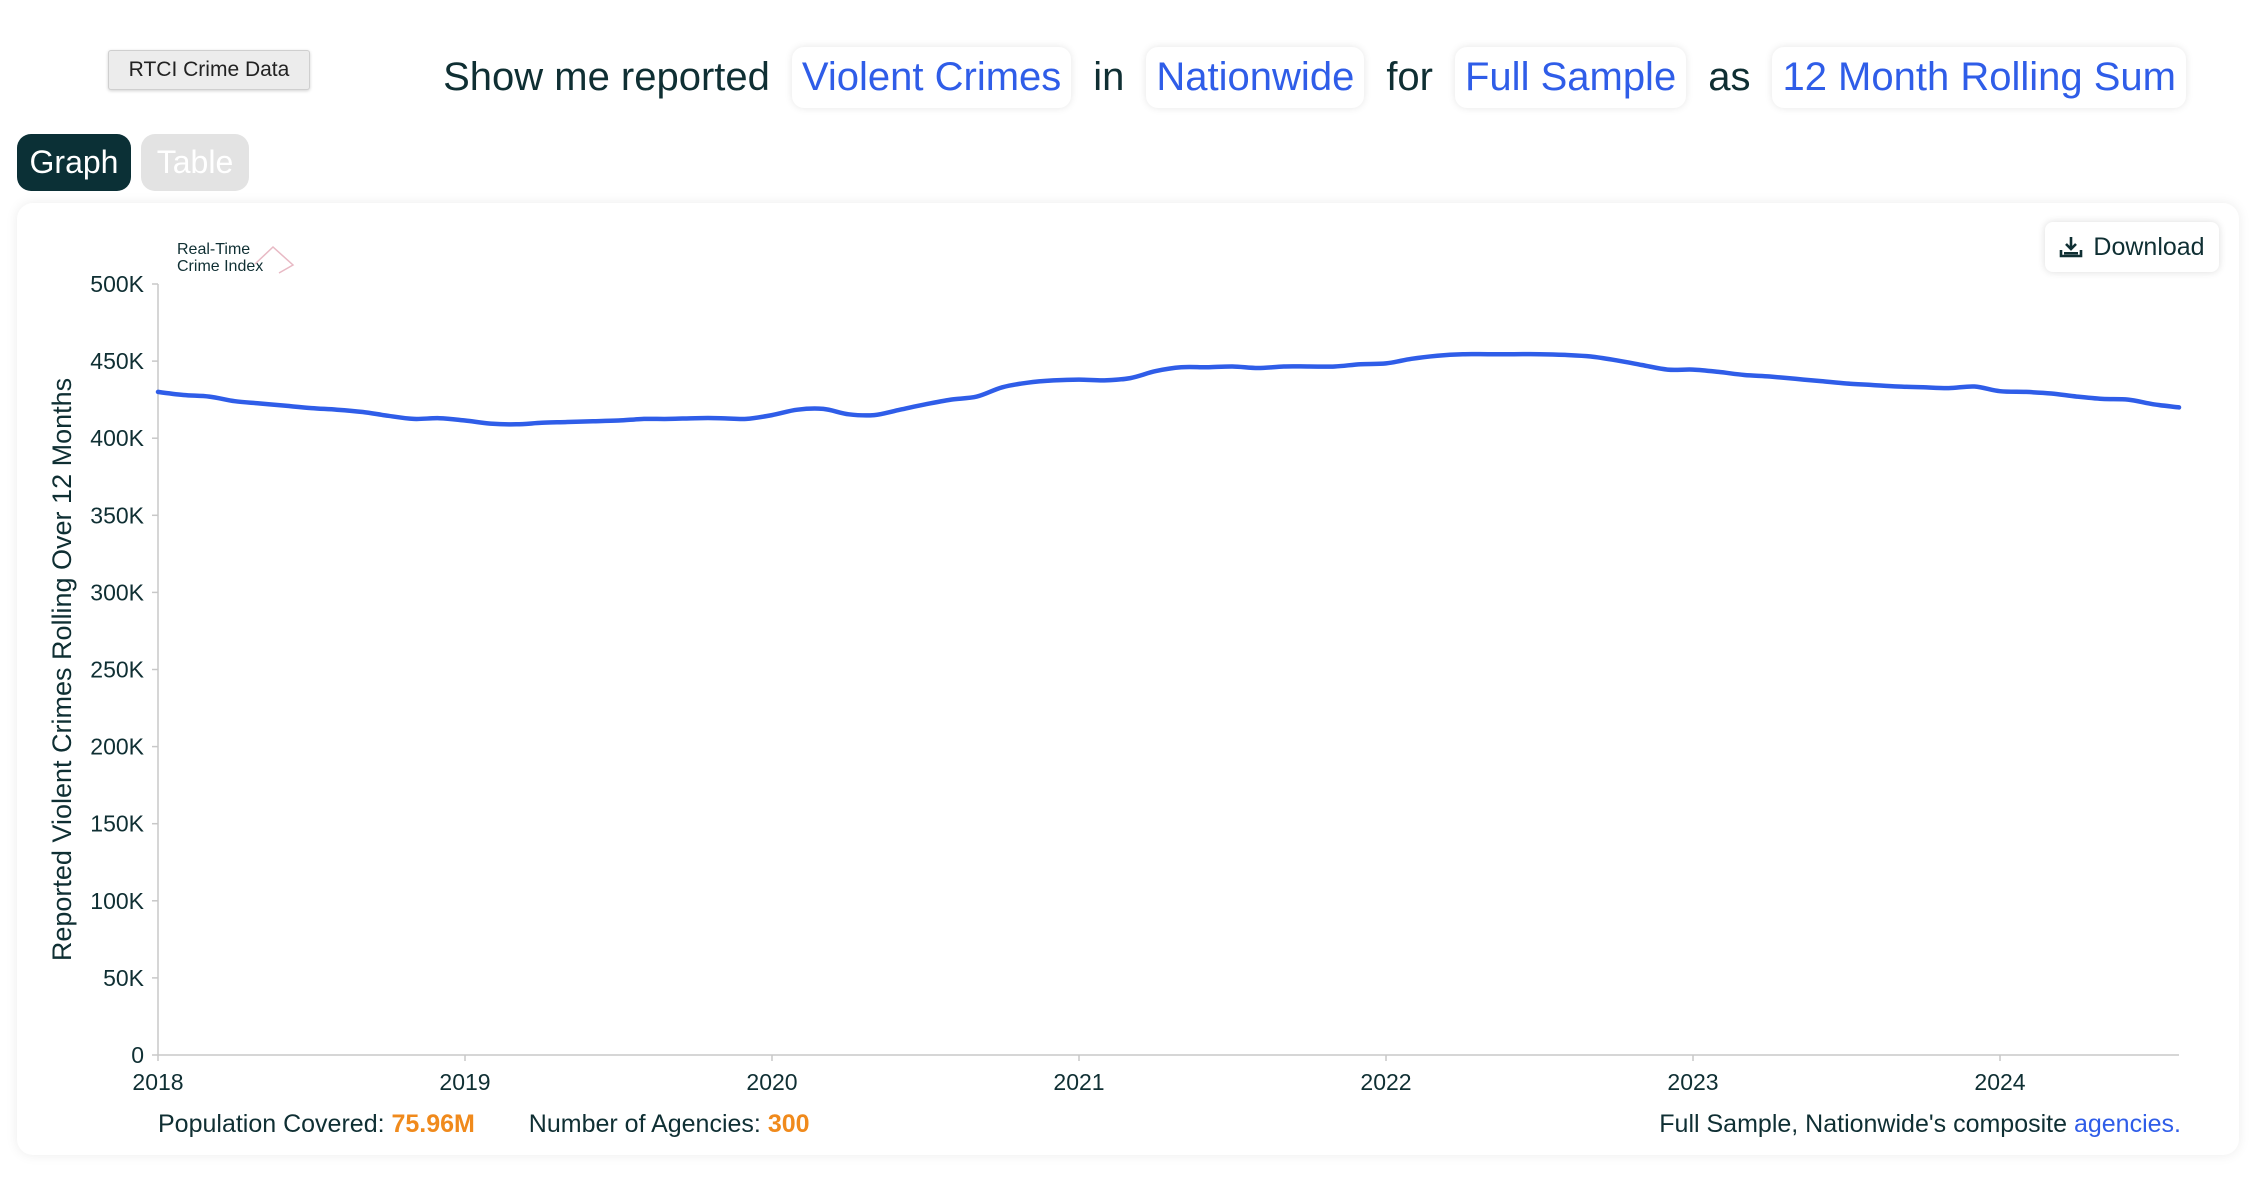 This screenshot has height=1194, width=2260. What do you see at coordinates (137, 1055) in the screenshot?
I see `y-tick-label: 0` at bounding box center [137, 1055].